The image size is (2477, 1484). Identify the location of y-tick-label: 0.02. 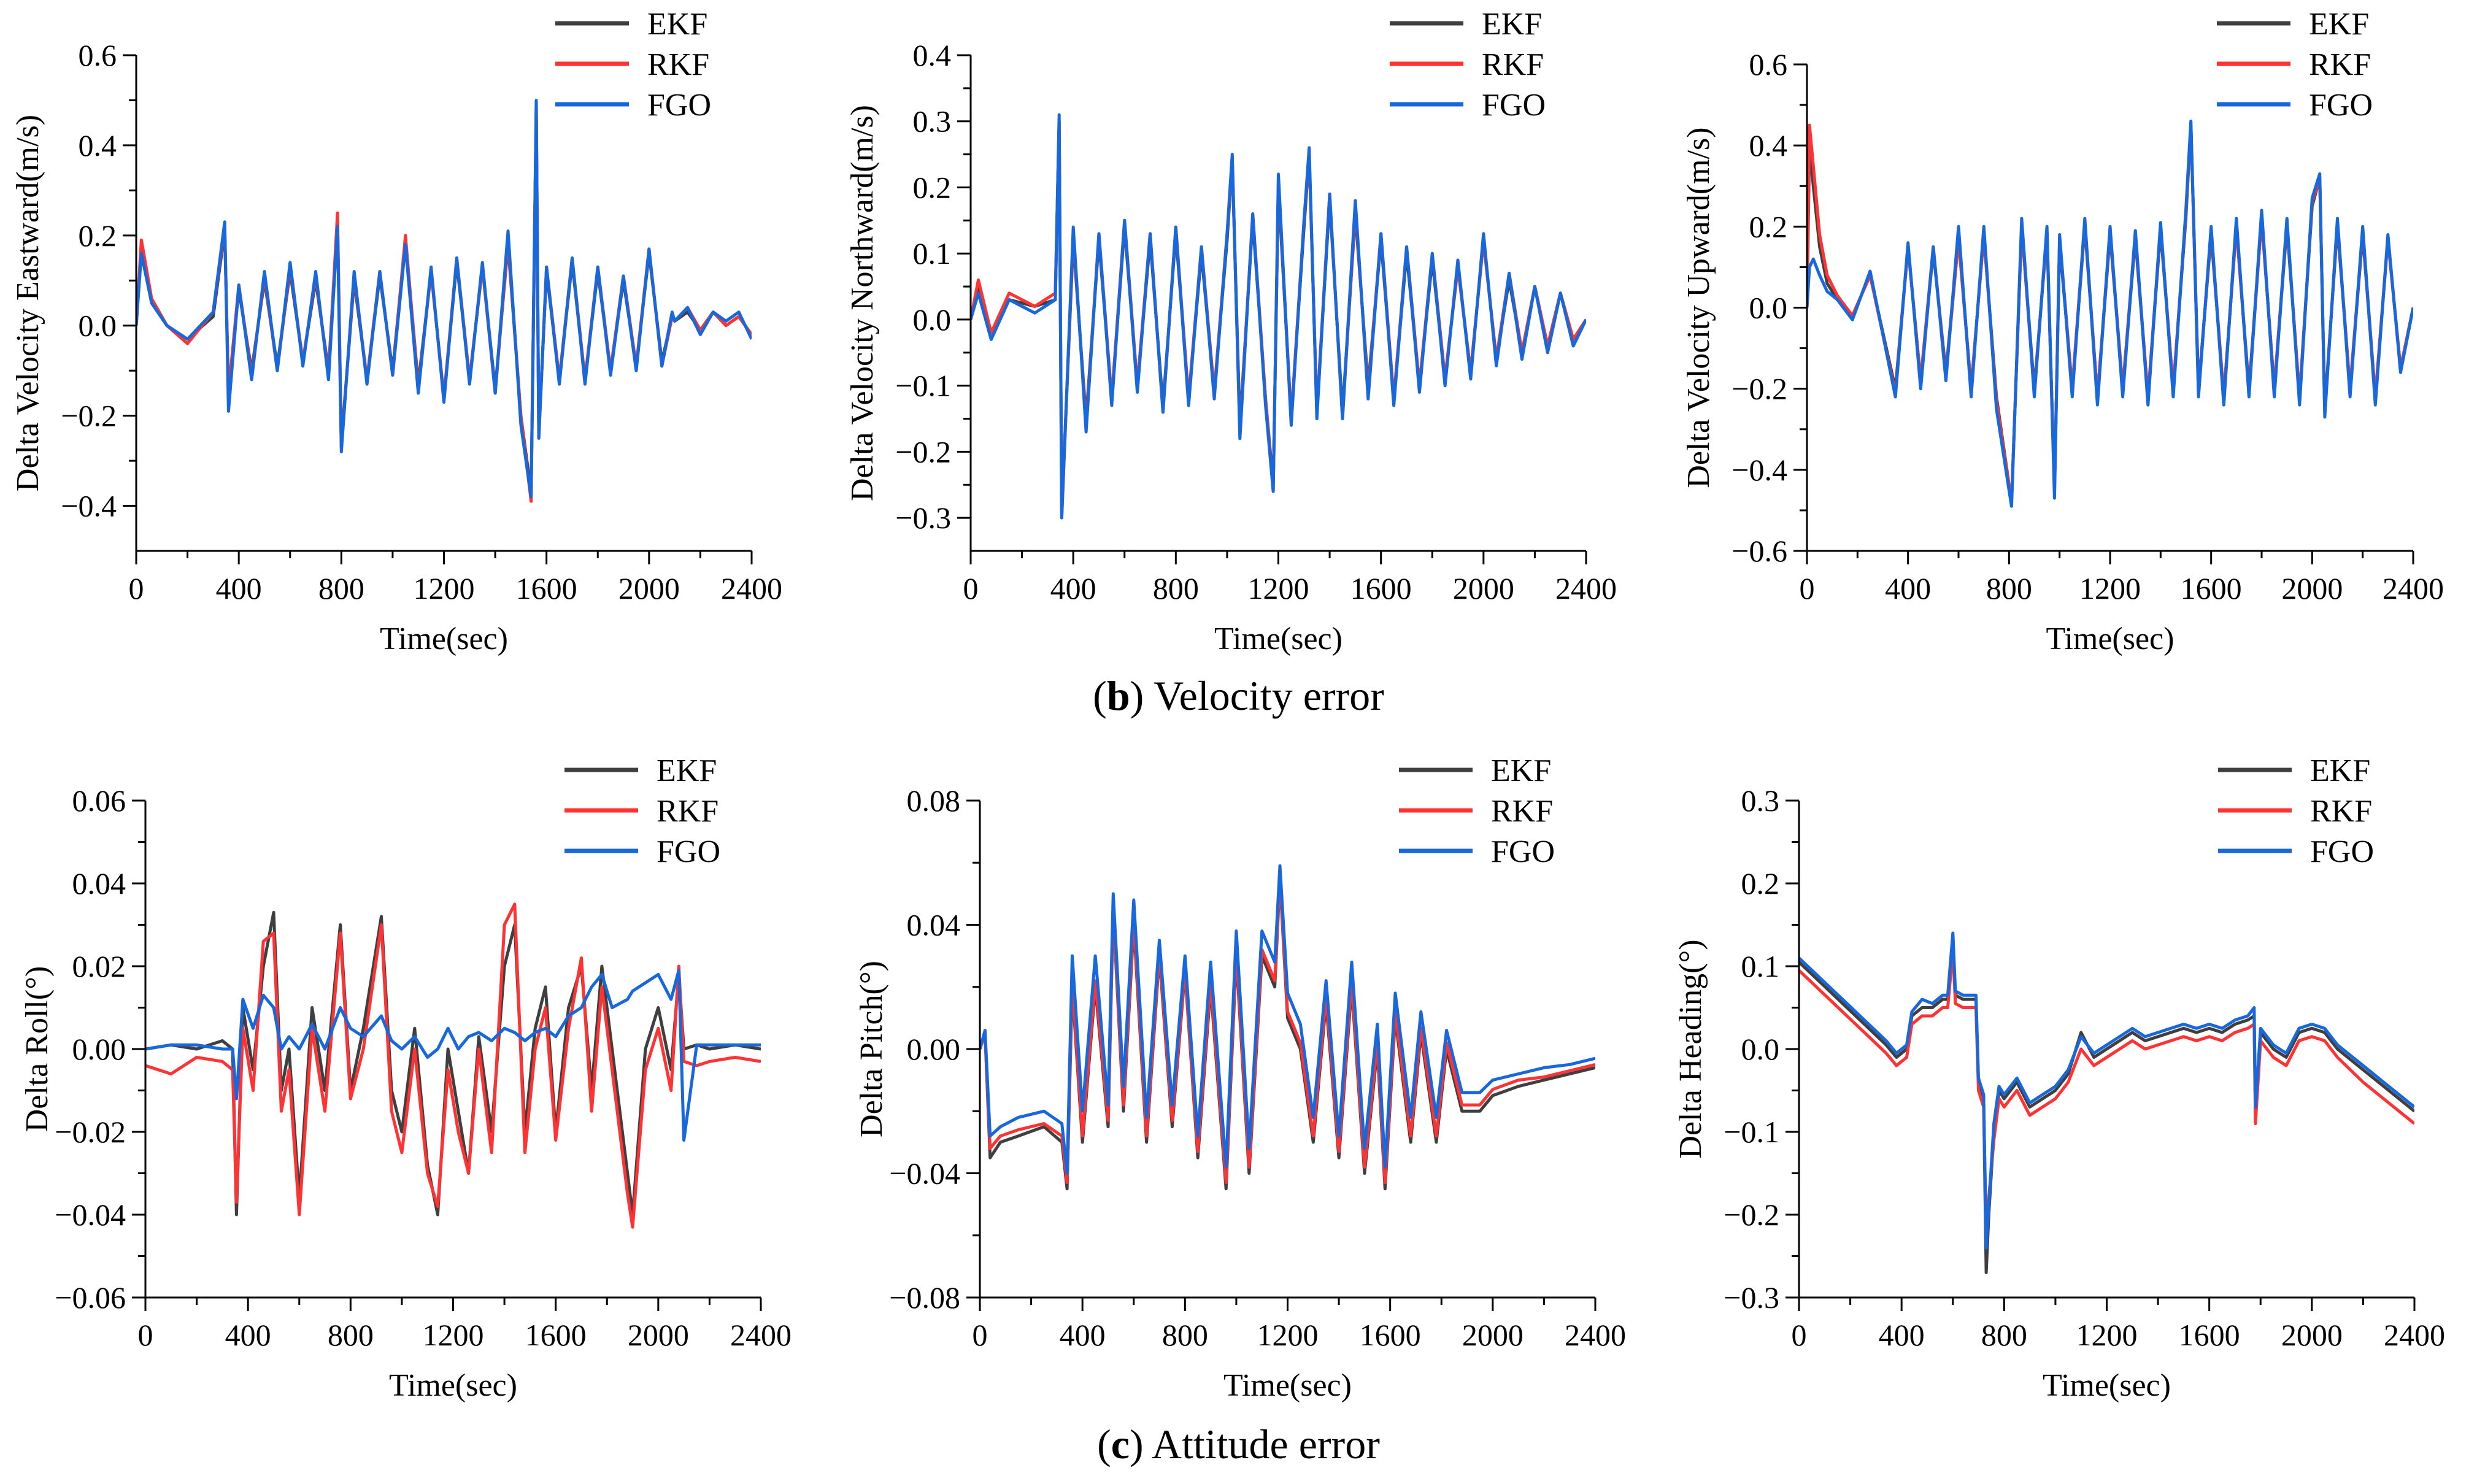
(99, 966).